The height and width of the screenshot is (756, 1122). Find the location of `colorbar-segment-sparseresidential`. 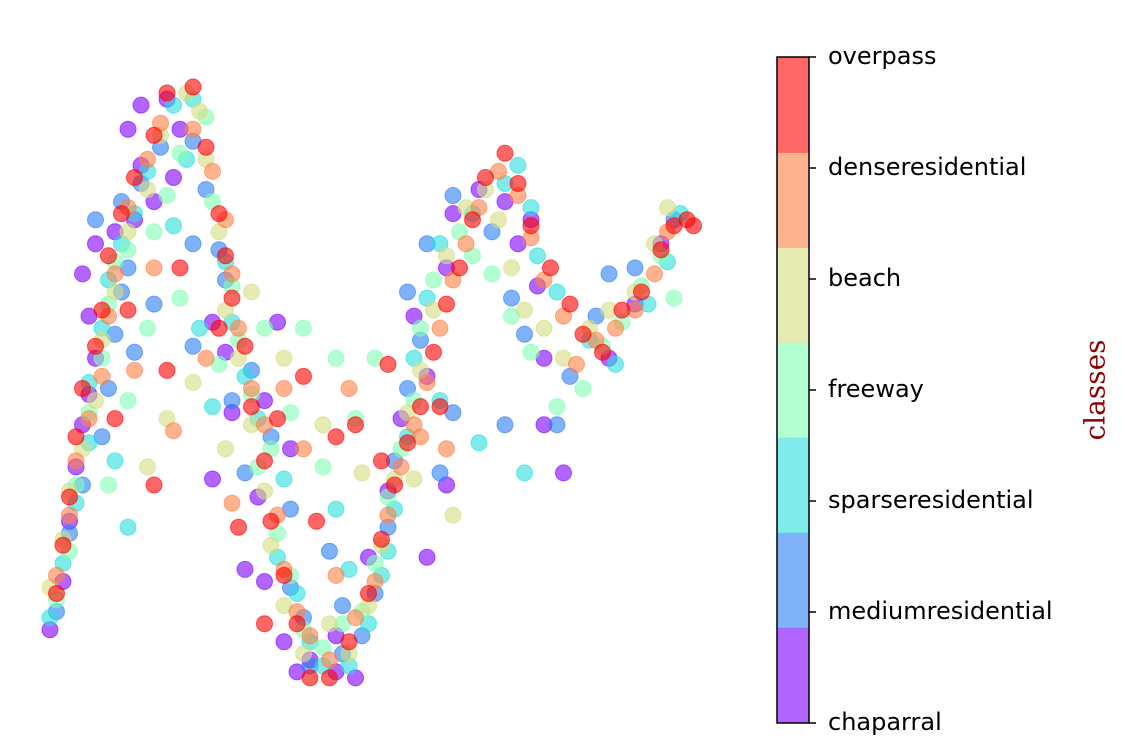

colorbar-segment-sparseresidential is located at coordinates (793, 485).